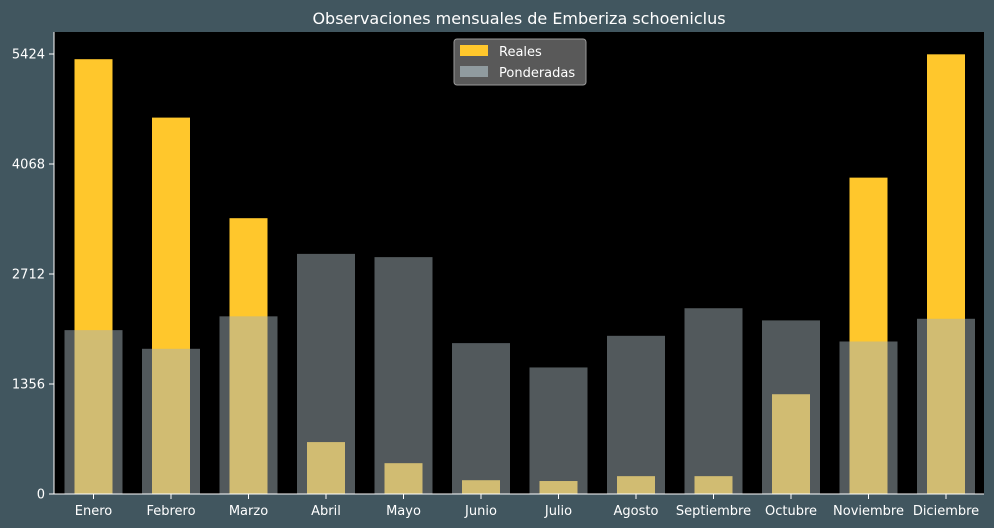  I want to click on legend-label-ponderadas: Ponderadas, so click(537, 73).